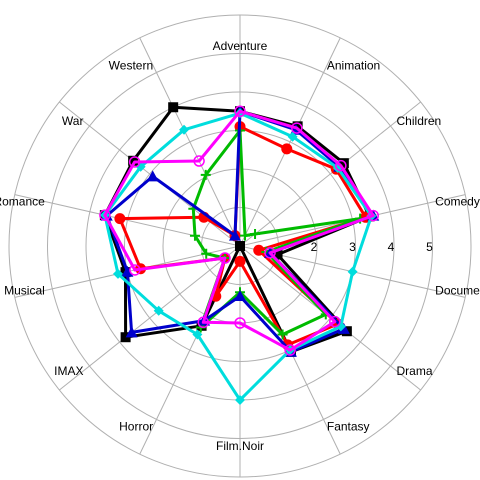  Describe the element at coordinates (352, 247) in the screenshot. I see `r-tick-label: 3` at that location.